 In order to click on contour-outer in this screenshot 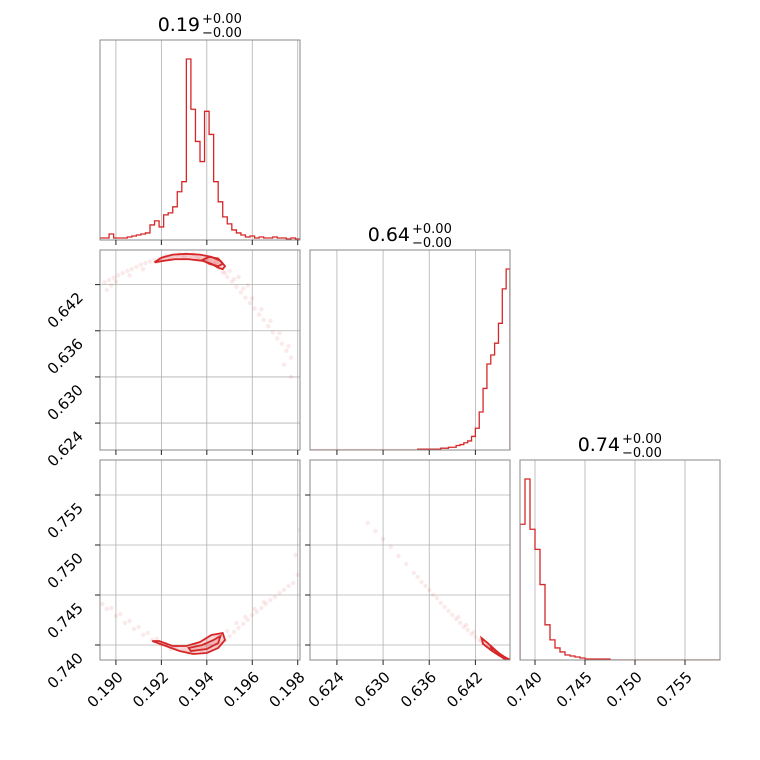, I will do `click(189, 643)`.